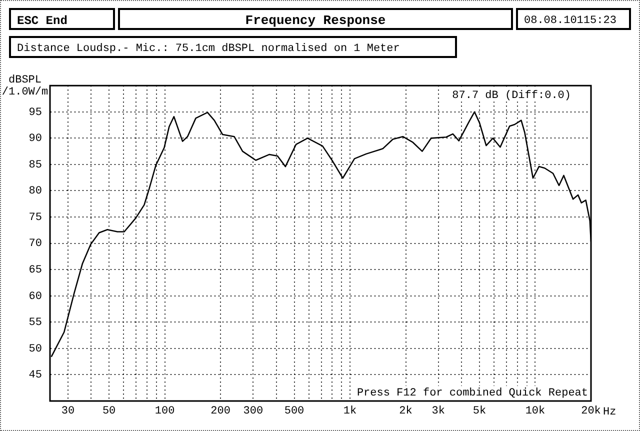  What do you see at coordinates (472, 393) in the screenshot?
I see `annotation: Press F12 for combined Quick Repeat` at bounding box center [472, 393].